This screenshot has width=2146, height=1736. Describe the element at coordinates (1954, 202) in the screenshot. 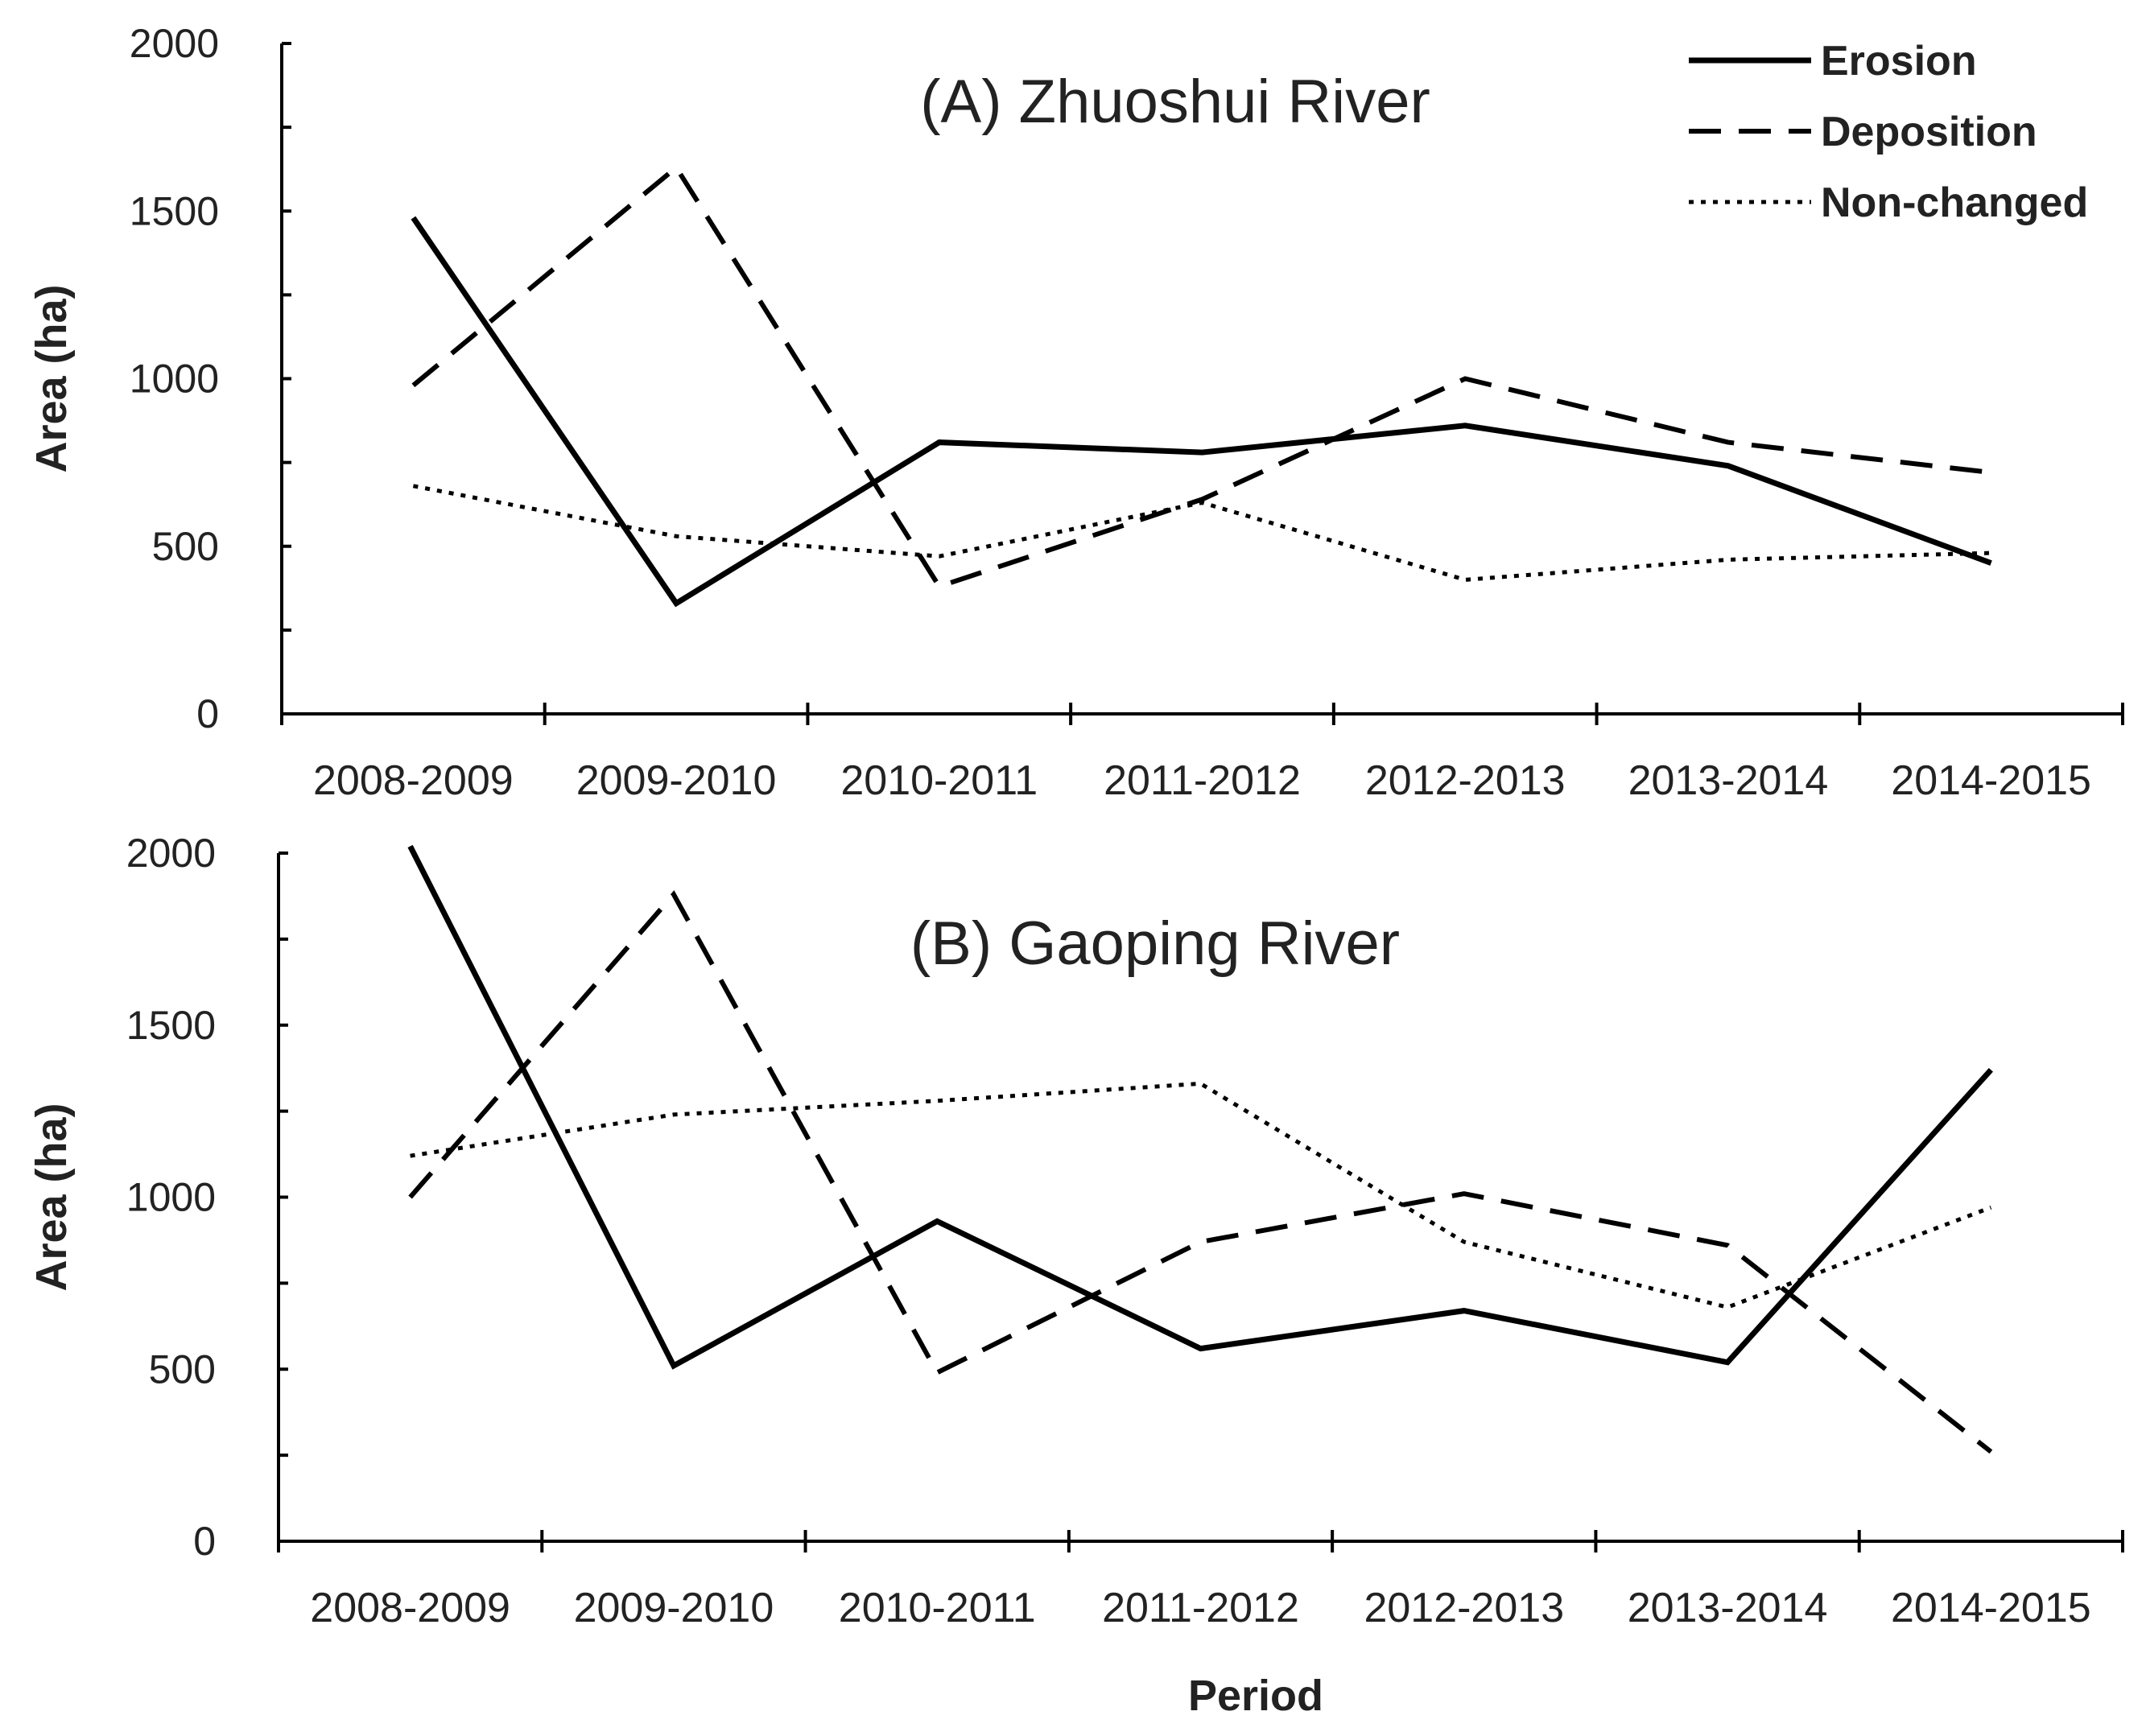

I see `legend-label-non-changed: Non-changed` at that location.